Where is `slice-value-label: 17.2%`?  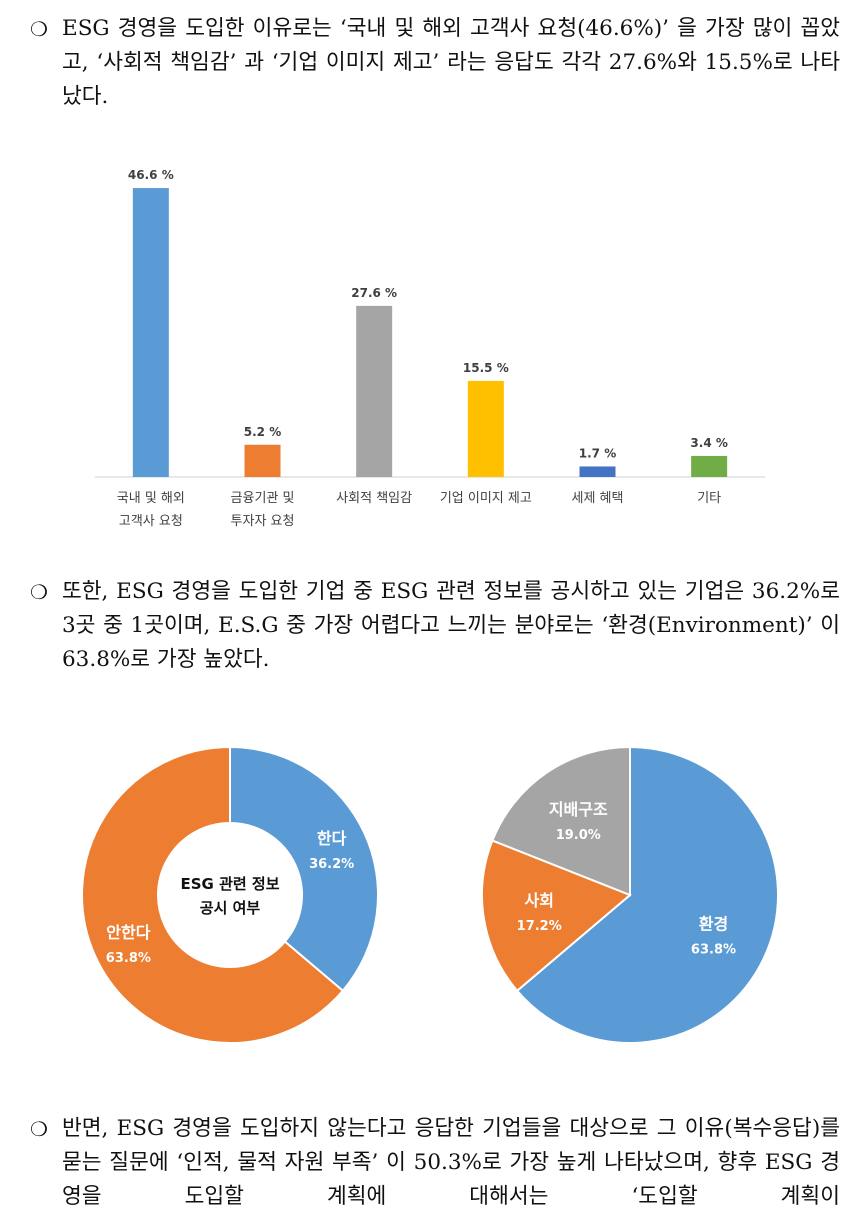 slice-value-label: 17.2% is located at coordinates (539, 926).